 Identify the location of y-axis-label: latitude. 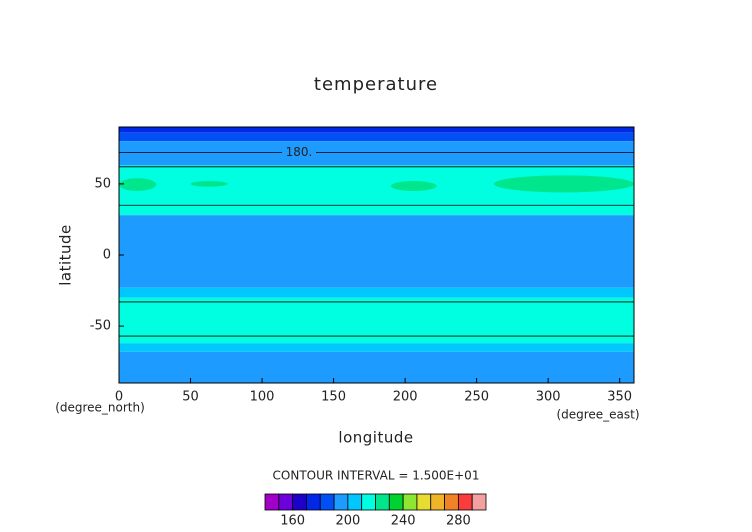
(66, 255).